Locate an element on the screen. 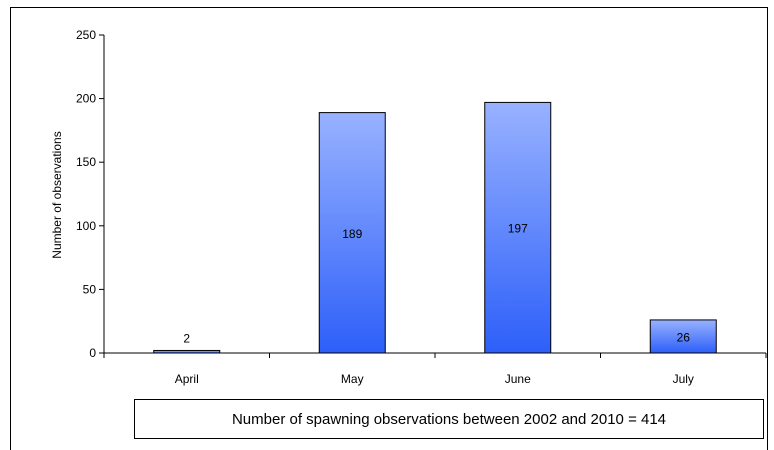 This screenshot has width=774, height=450. bar-june is located at coordinates (518, 227).